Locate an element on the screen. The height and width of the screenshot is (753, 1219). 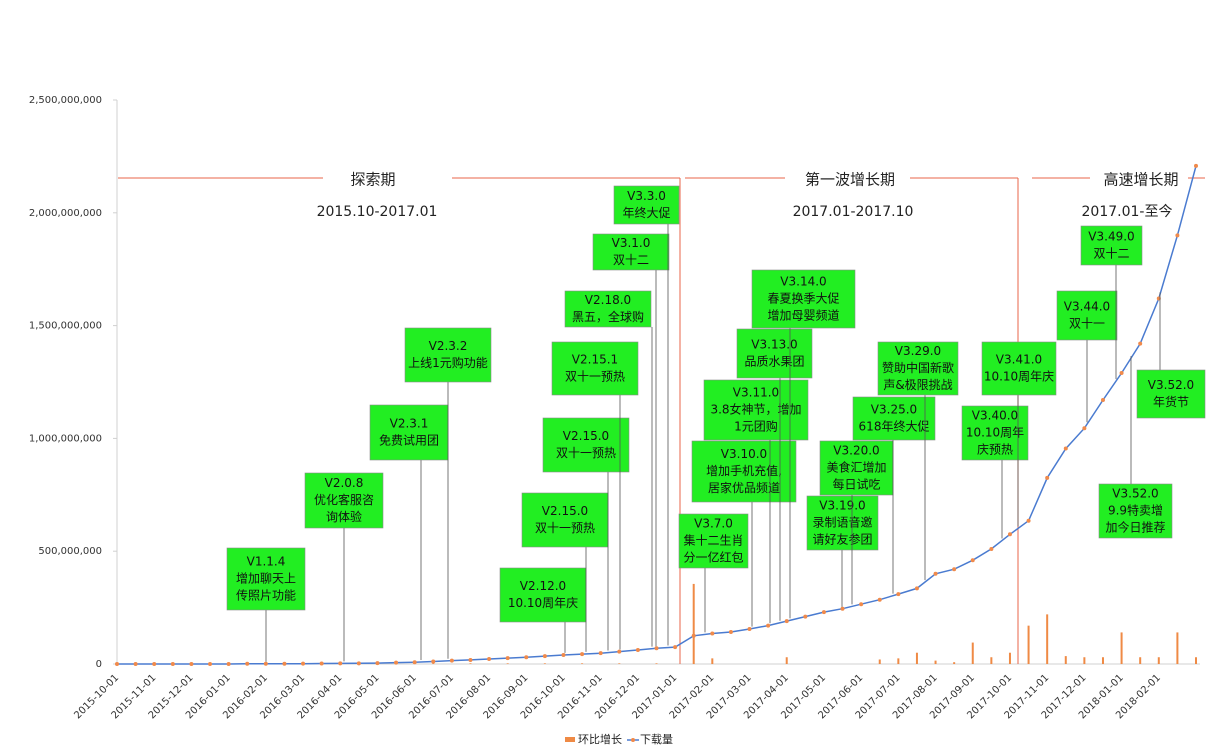
annotation-text: 居家优品频道 is located at coordinates (744, 487).